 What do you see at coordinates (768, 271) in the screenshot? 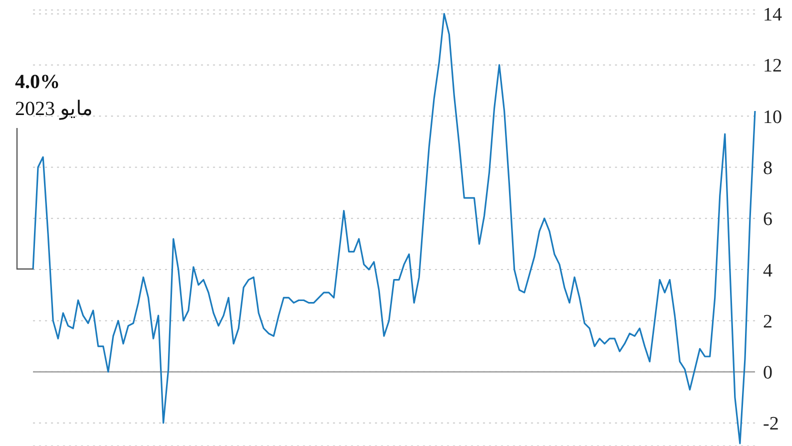
I see `y-tick-label: 4` at bounding box center [768, 271].